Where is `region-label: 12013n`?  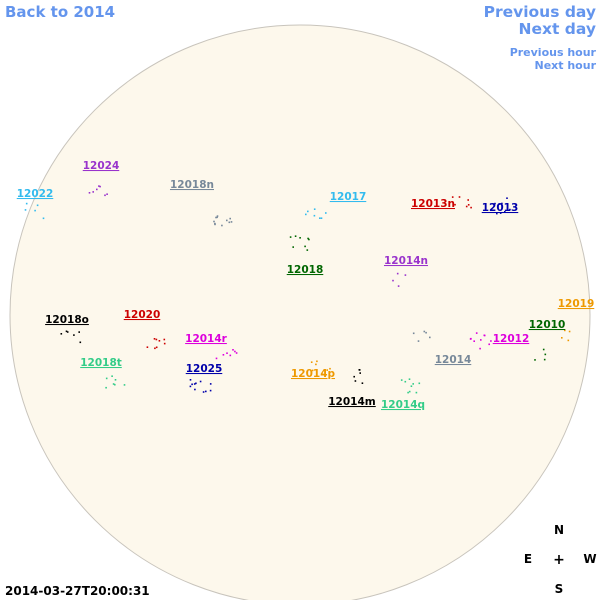
region-label: 12013n is located at coordinates (433, 204).